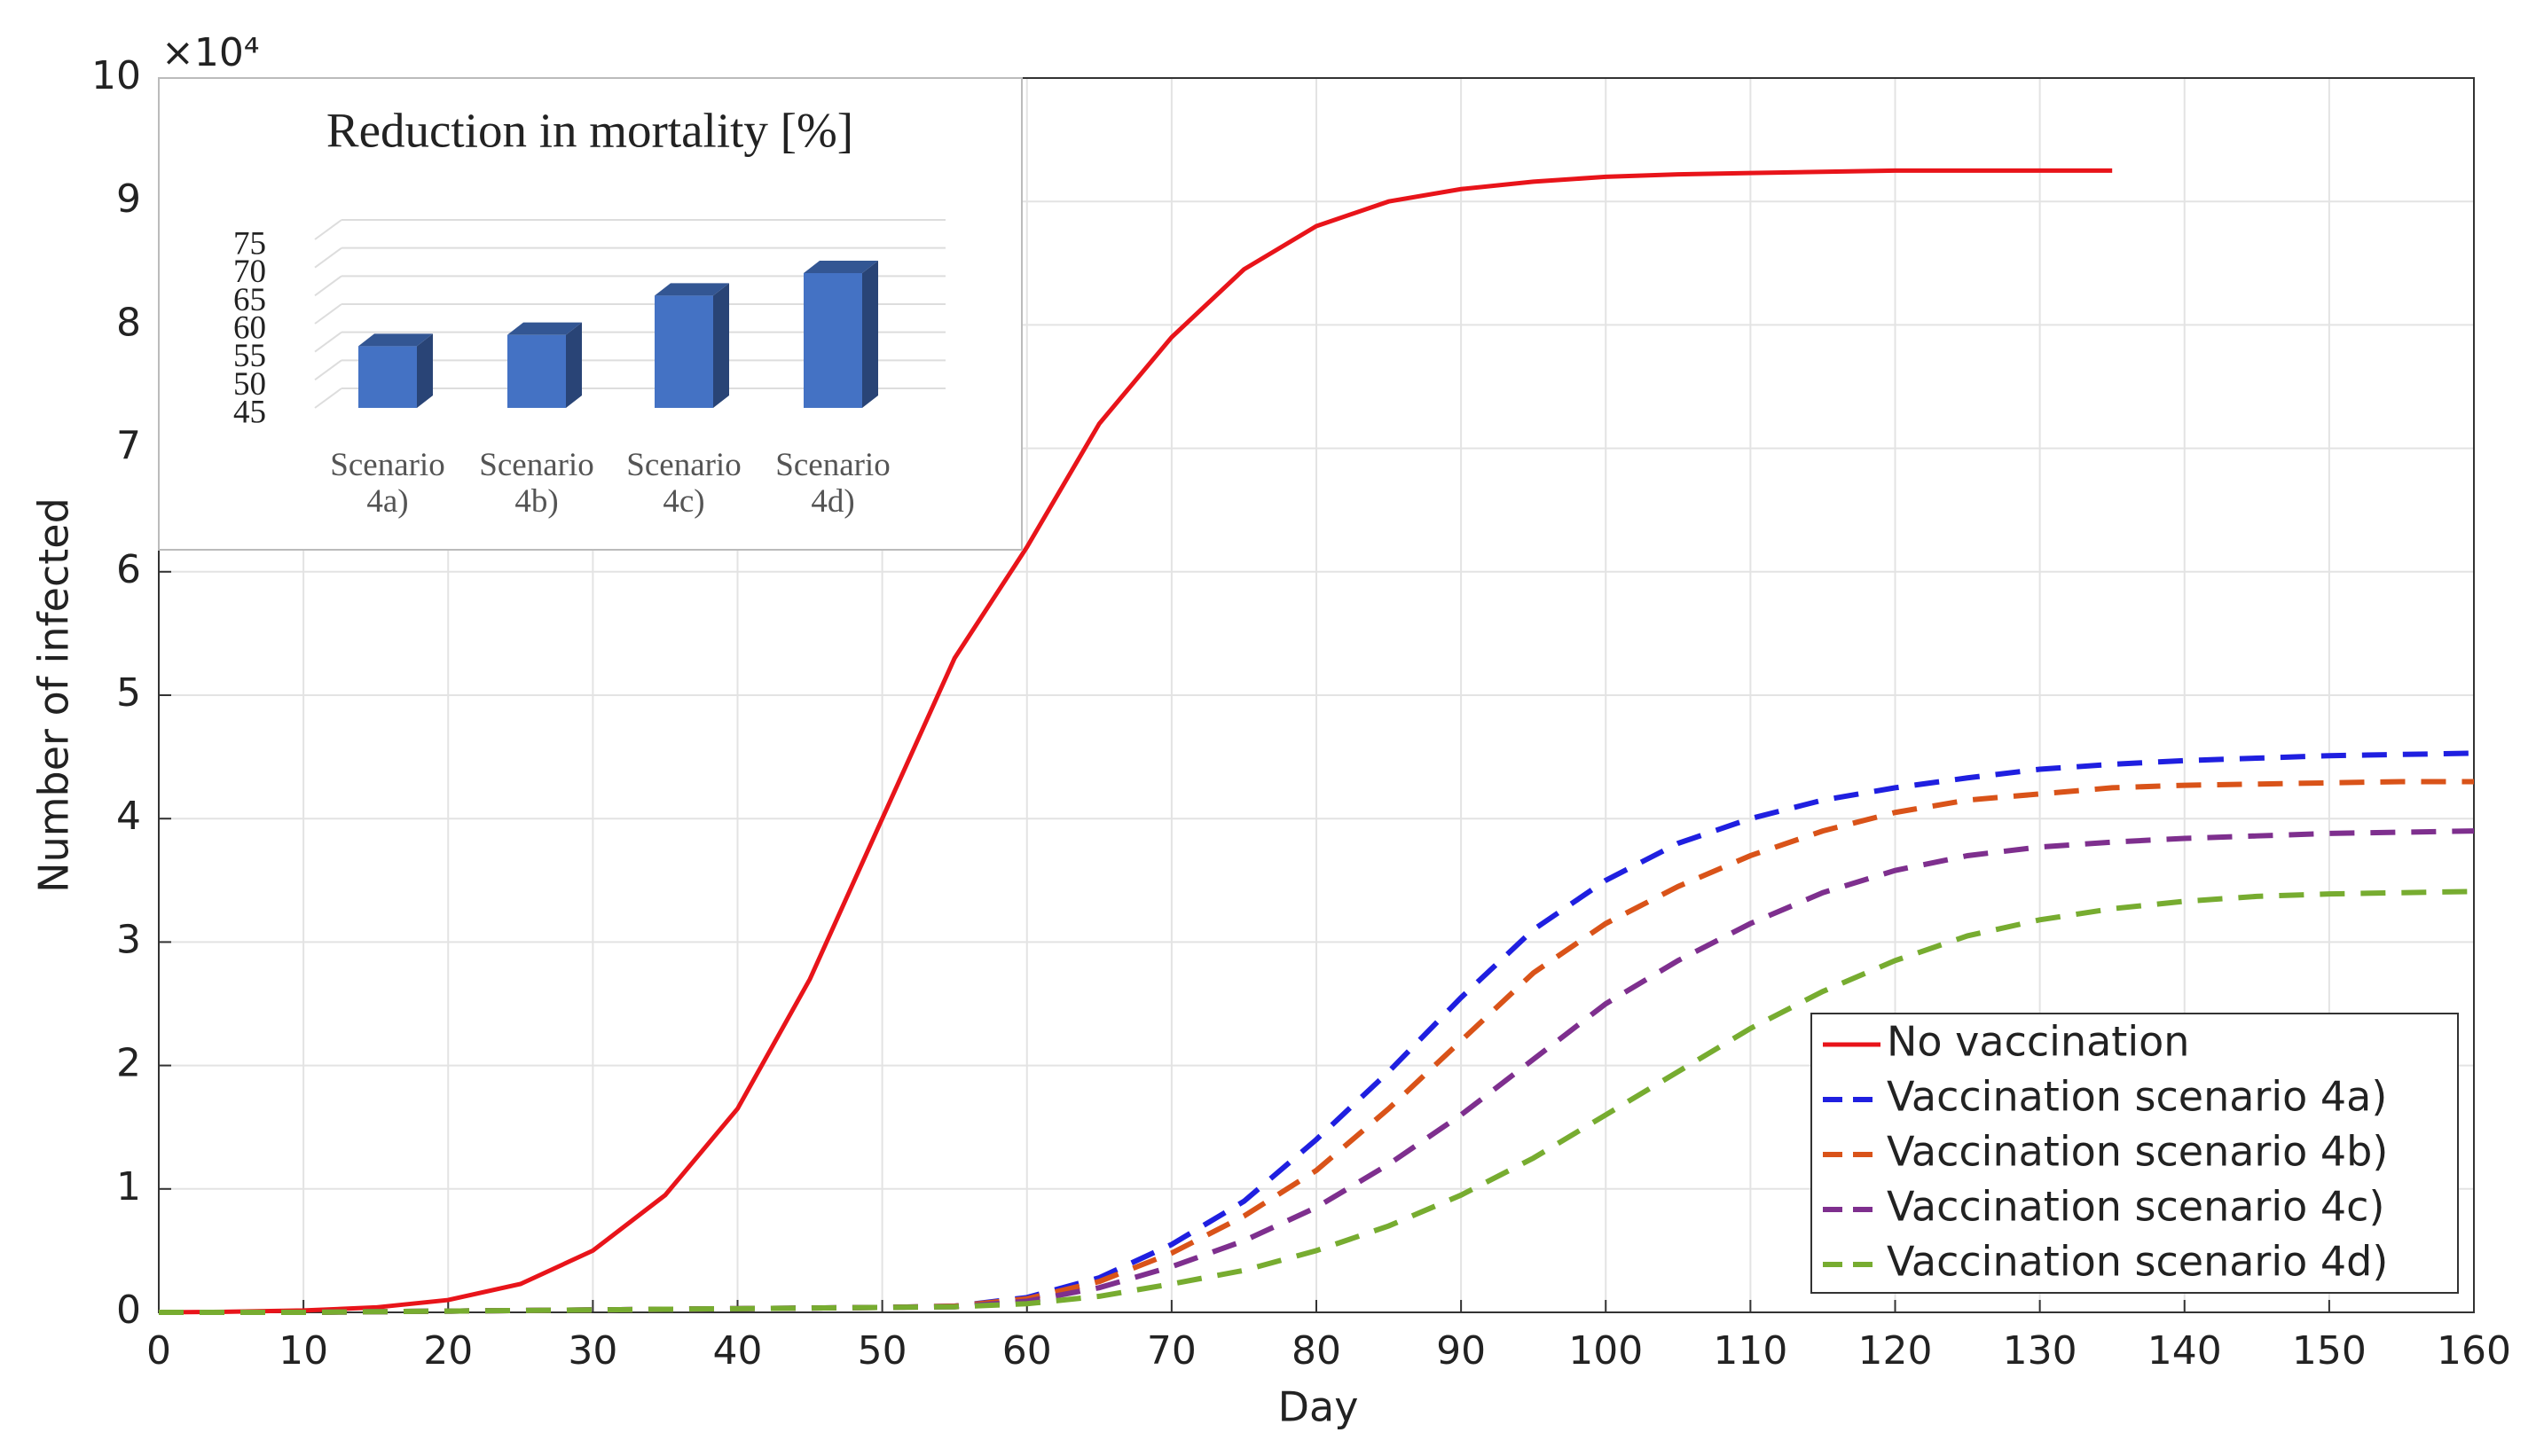  Describe the element at coordinates (1318, 1407) in the screenshot. I see `x-axis-label: Day` at that location.